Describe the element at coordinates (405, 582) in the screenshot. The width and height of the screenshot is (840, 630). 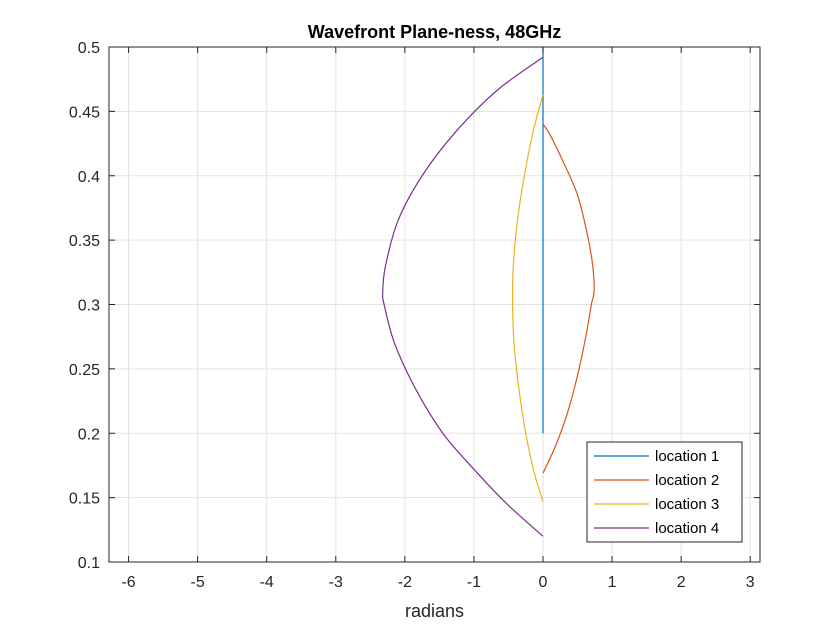
I see `x-tick-label: -2` at that location.